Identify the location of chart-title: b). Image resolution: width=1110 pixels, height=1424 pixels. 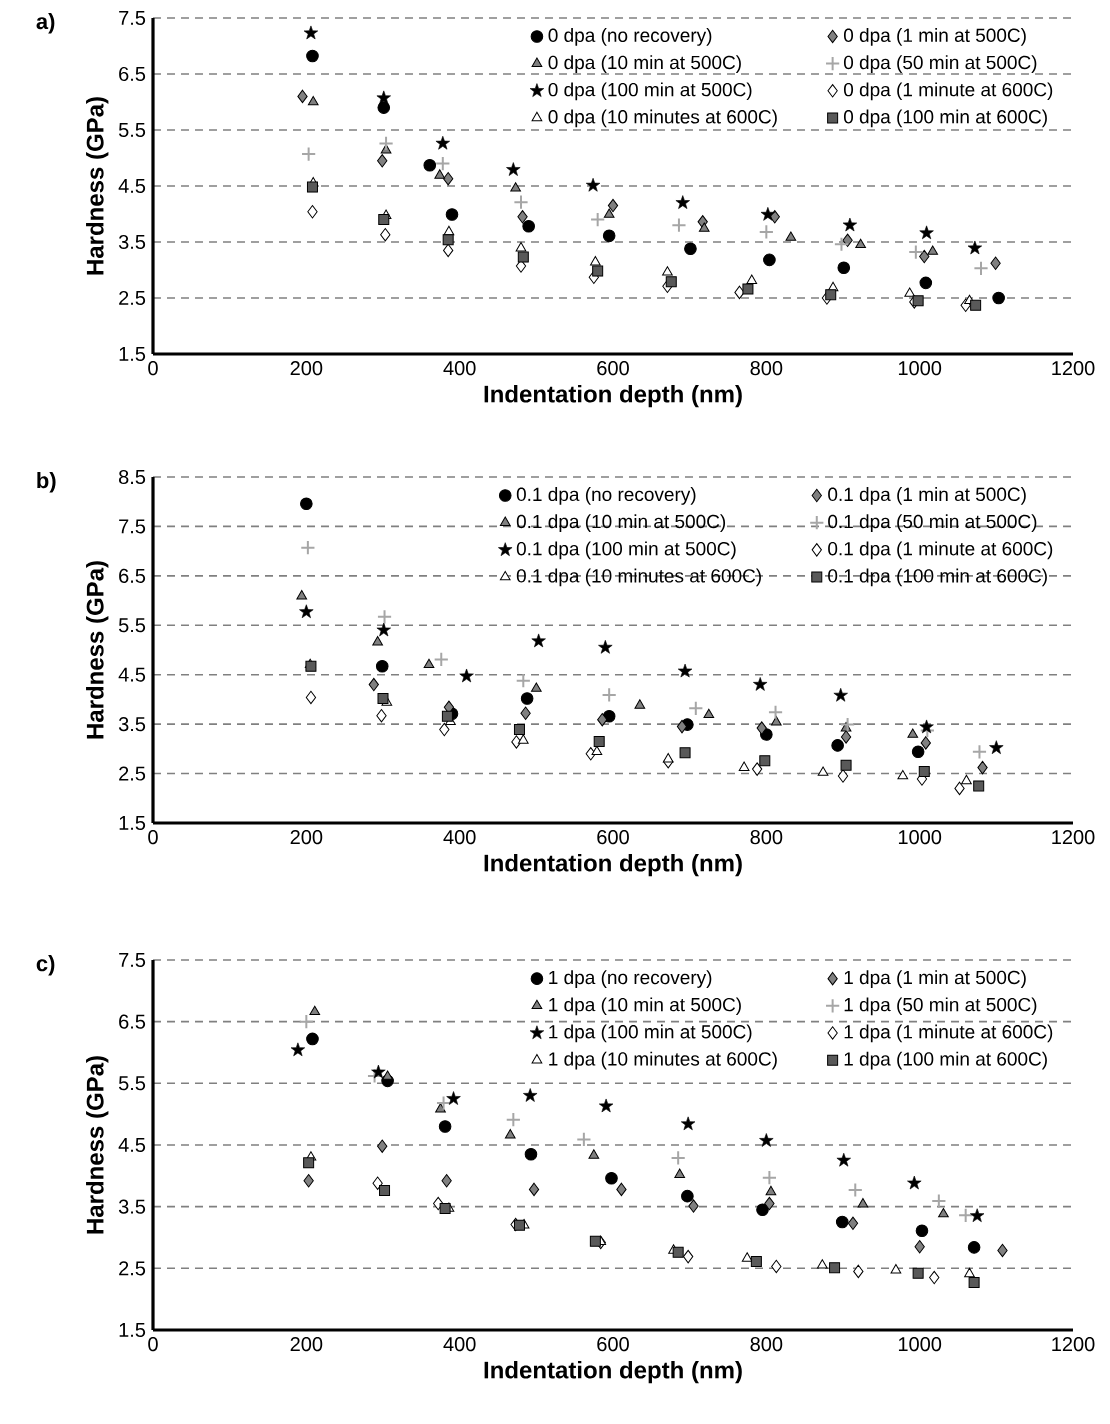
(46, 482).